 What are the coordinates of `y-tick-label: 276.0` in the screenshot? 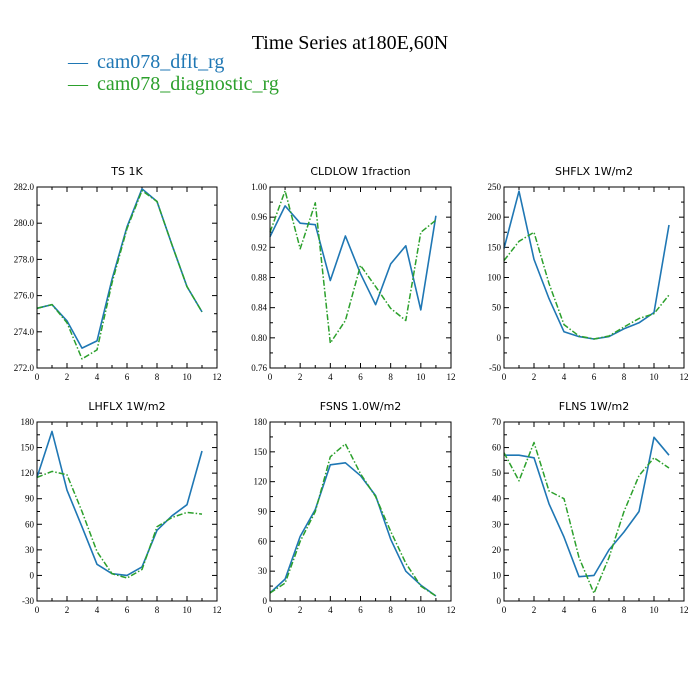 It's located at (24, 296).